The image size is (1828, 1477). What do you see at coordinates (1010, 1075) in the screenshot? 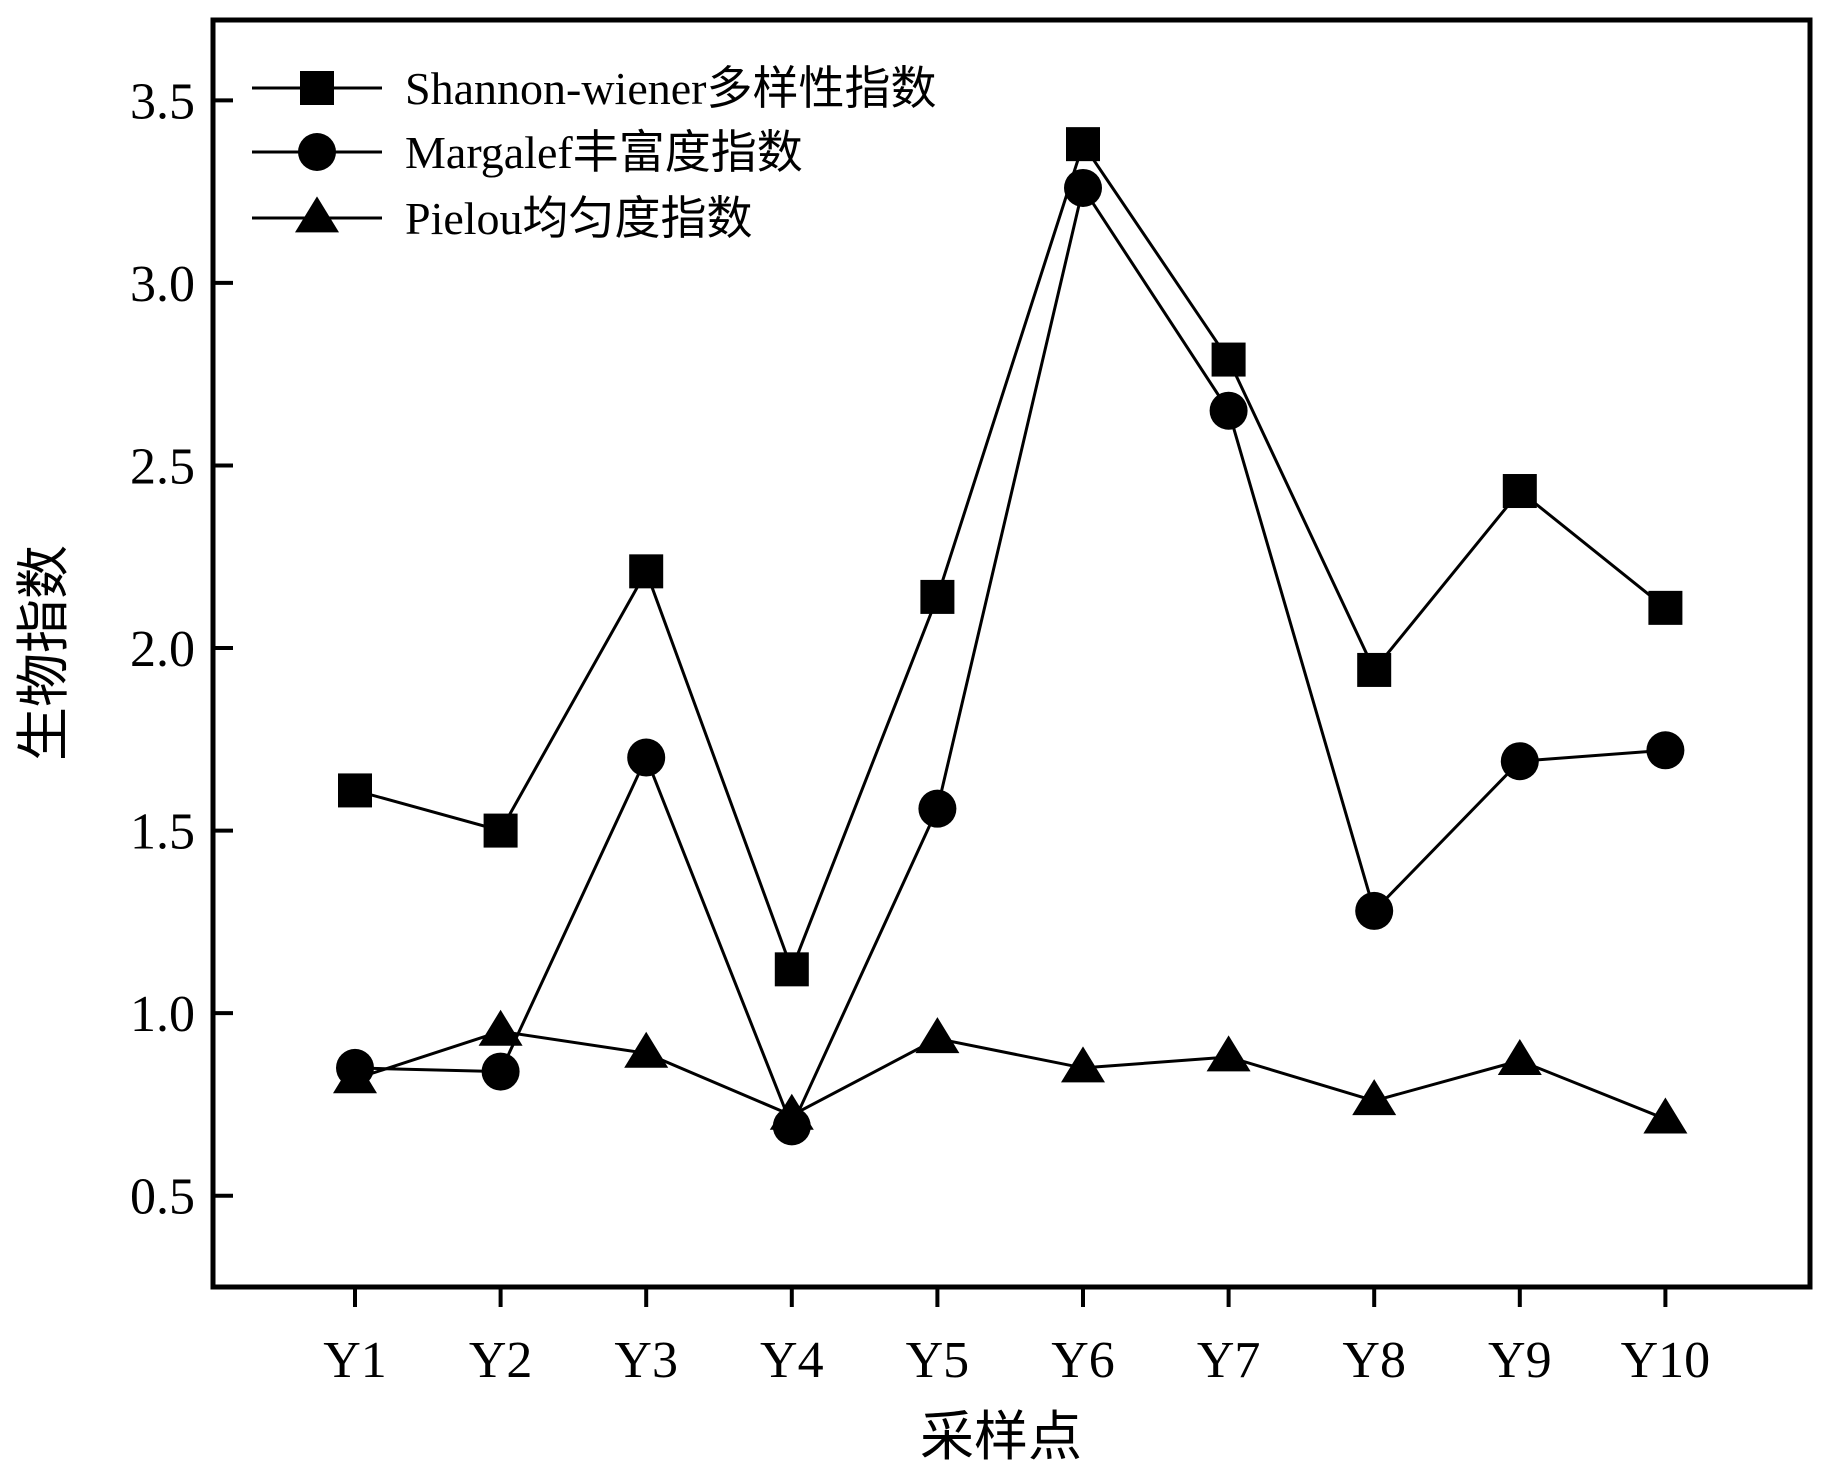
I see `triangle-series-line` at bounding box center [1010, 1075].